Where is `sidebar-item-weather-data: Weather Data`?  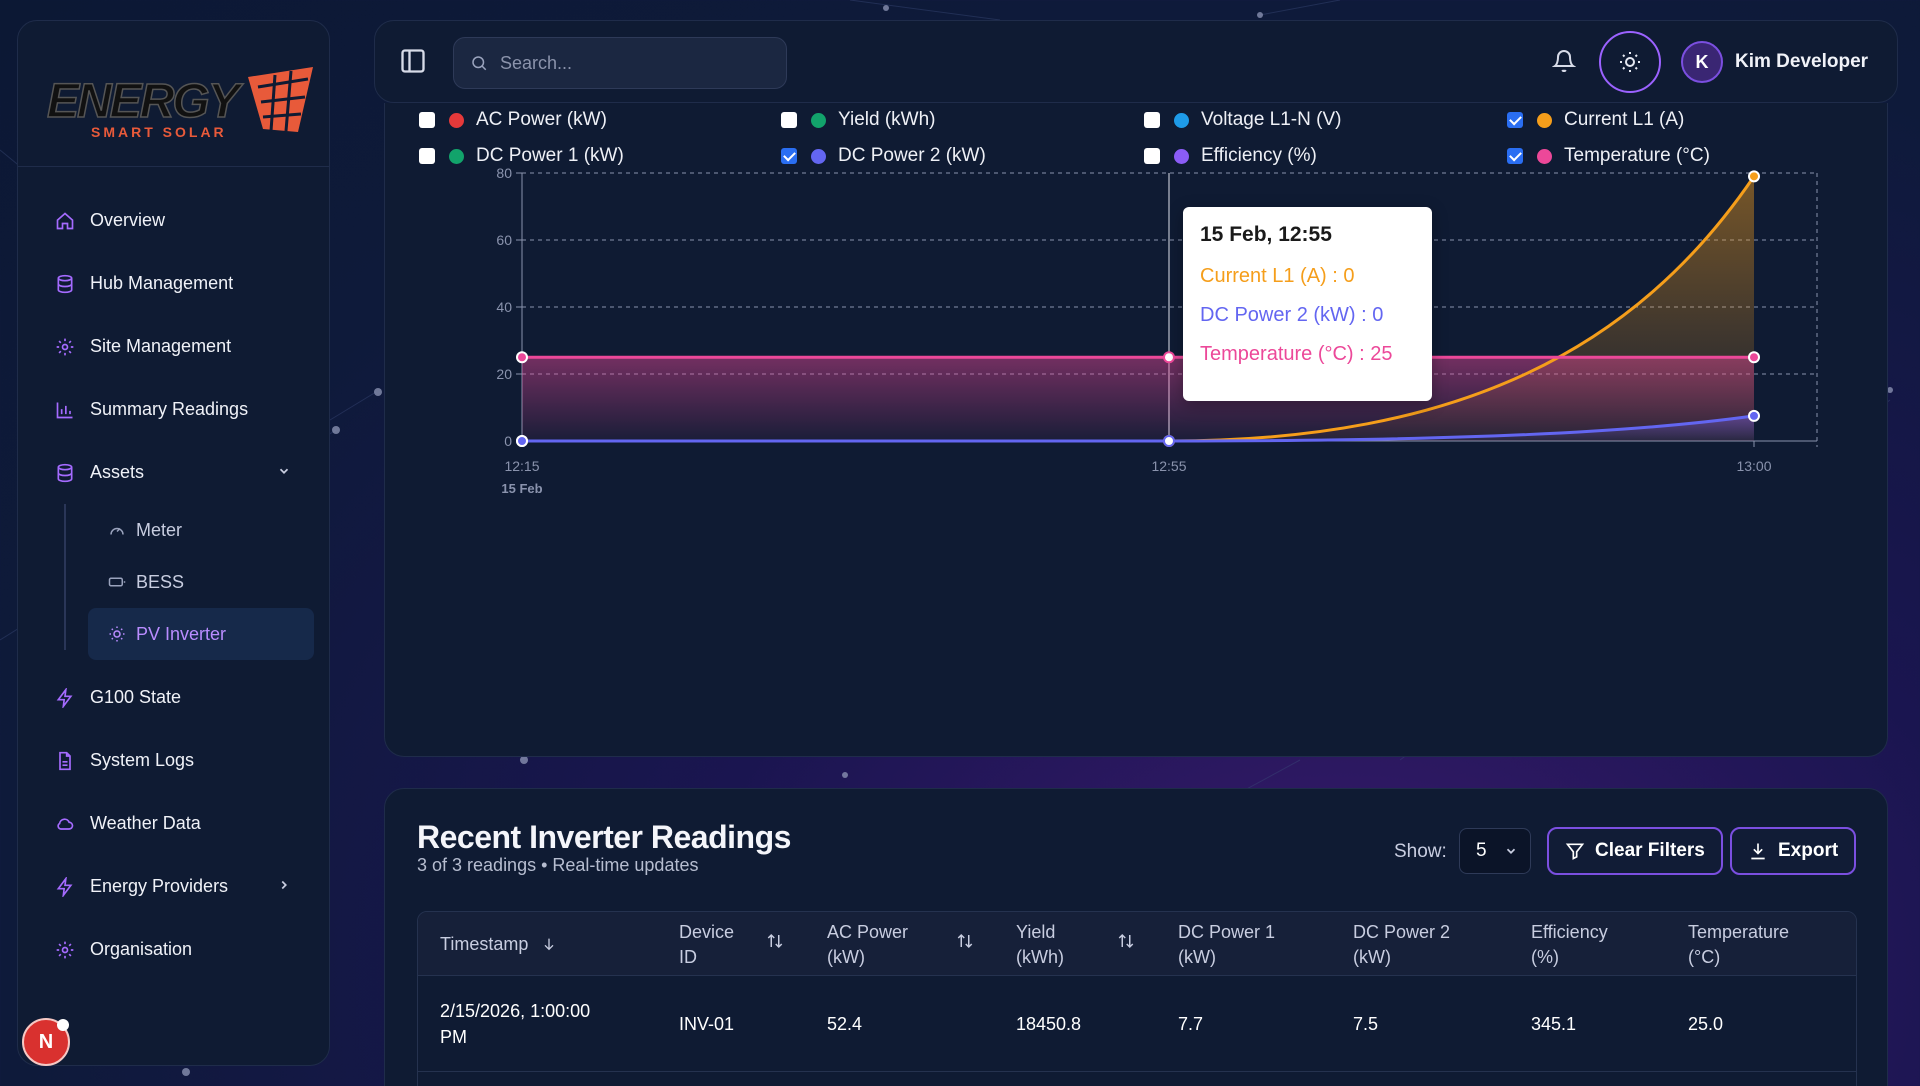 sidebar-item-weather-data: Weather Data is located at coordinates (173, 823).